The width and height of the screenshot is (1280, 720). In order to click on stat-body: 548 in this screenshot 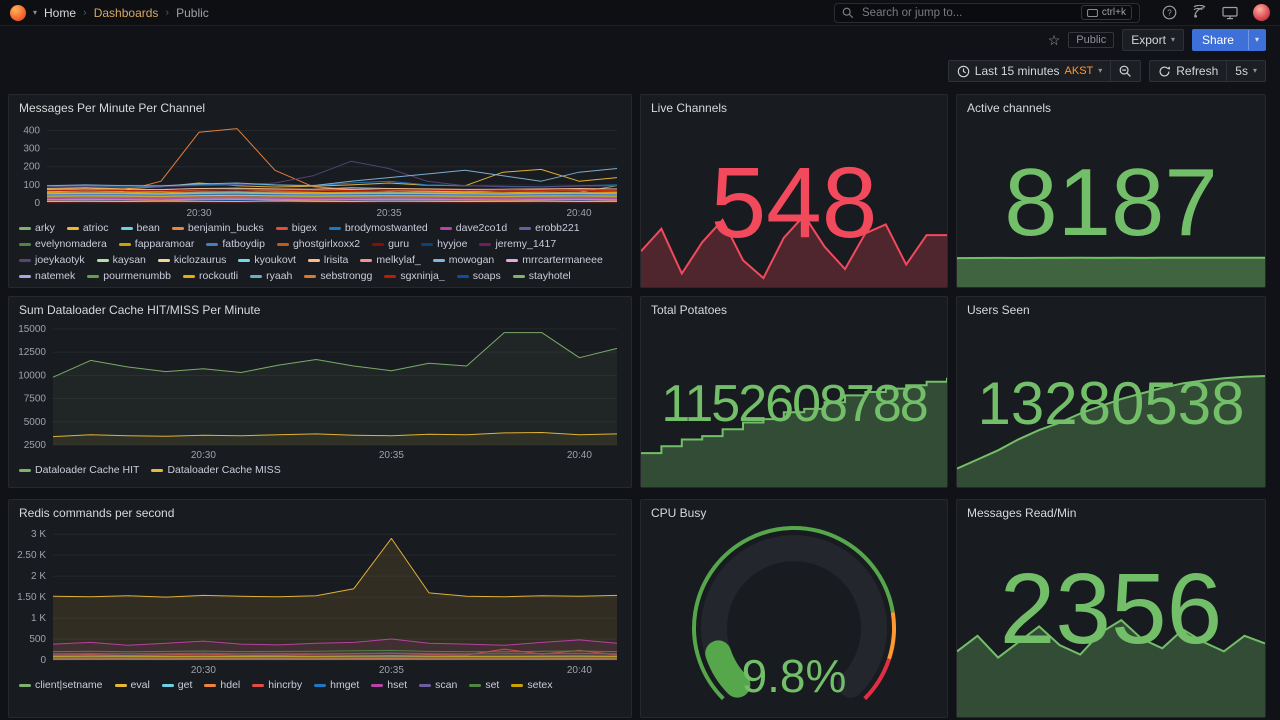, I will do `click(794, 203)`.